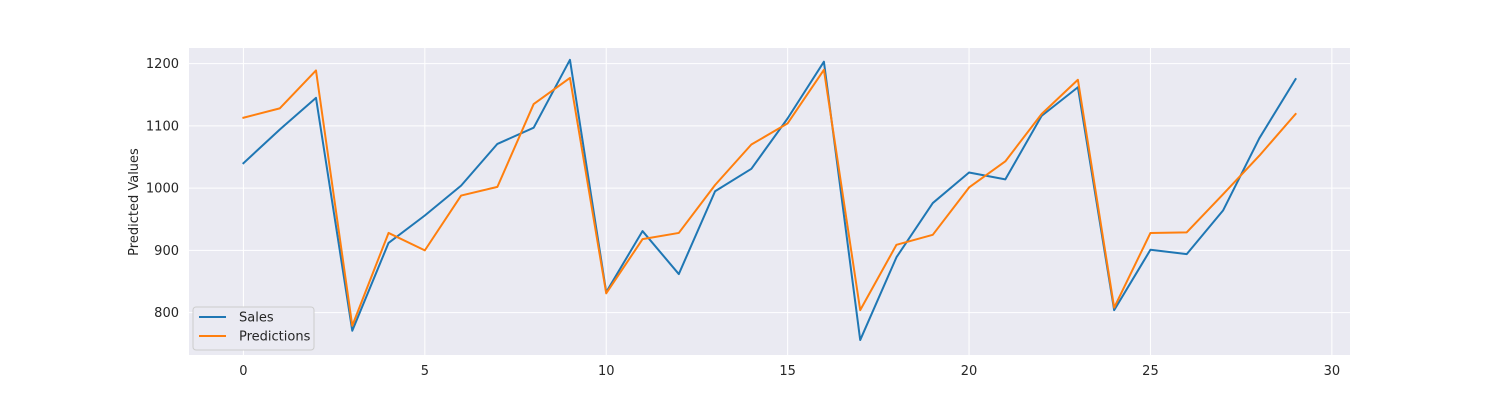  Describe the element at coordinates (162, 64) in the screenshot. I see `y-tick-label: 1200` at that location.